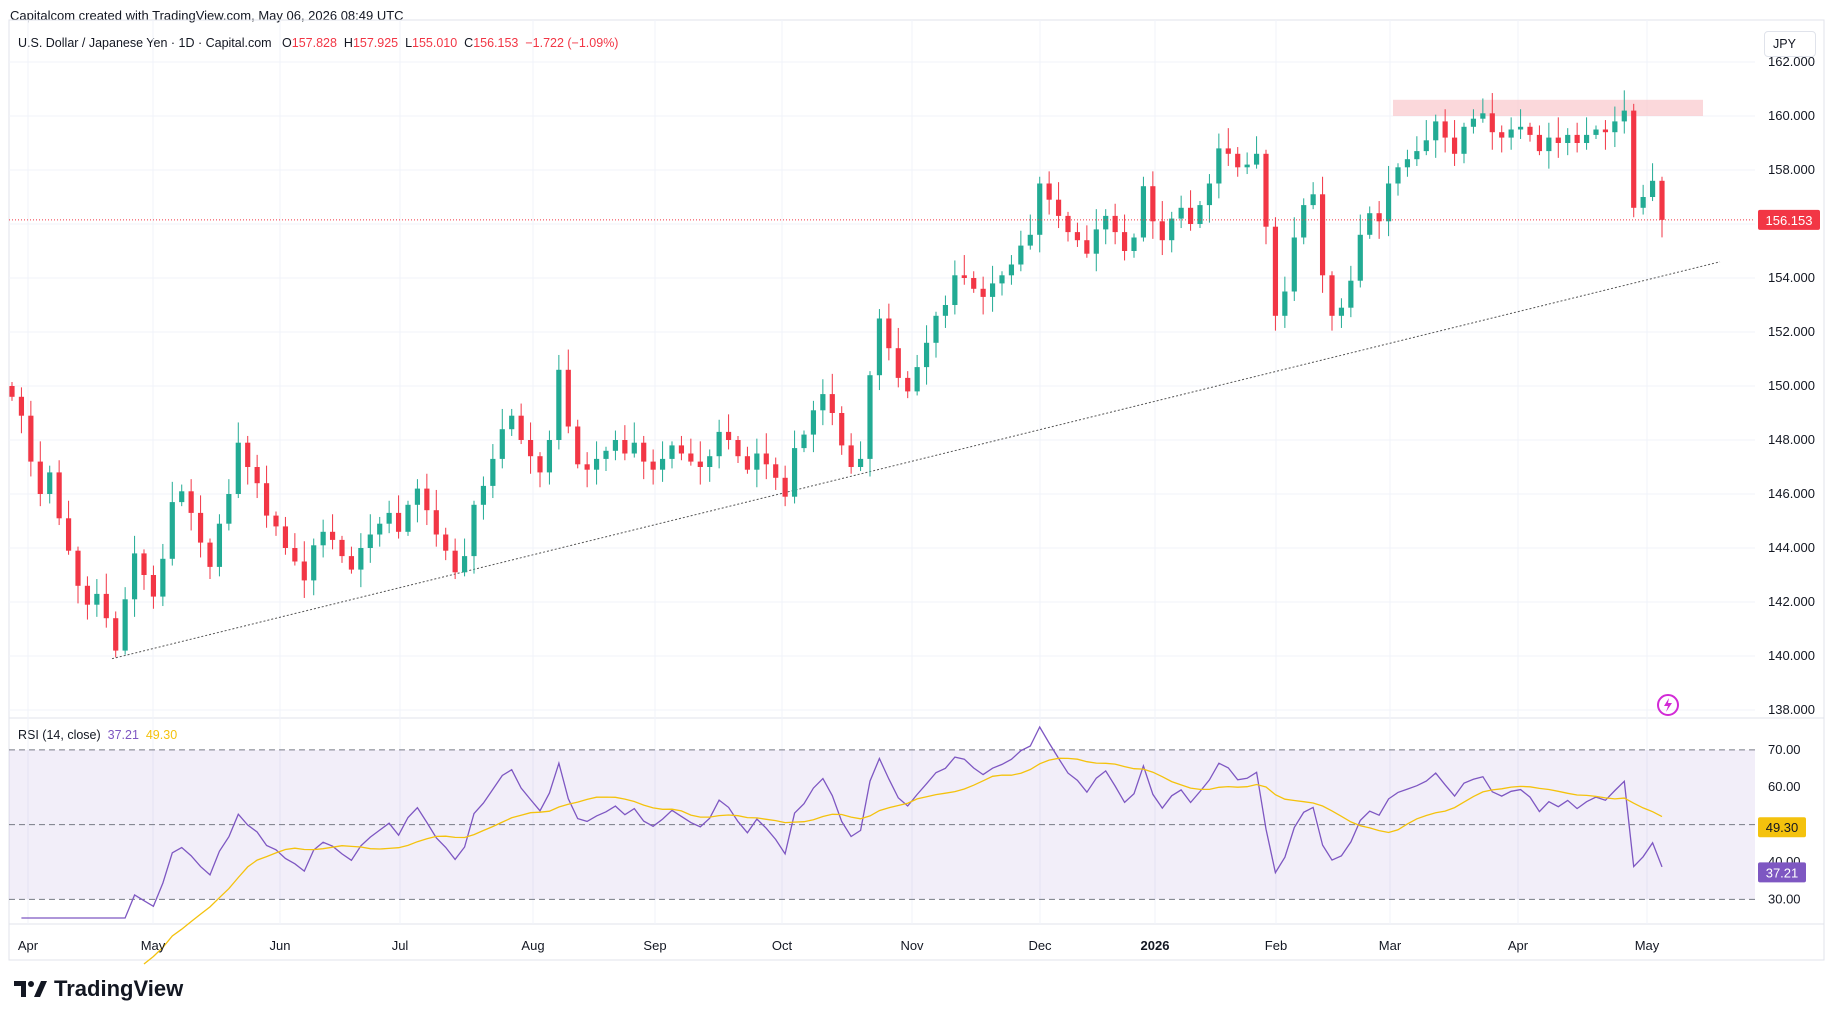 Image resolution: width=1835 pixels, height=1018 pixels. What do you see at coordinates (1791, 331) in the screenshot?
I see `y-tick-label: 152.000` at bounding box center [1791, 331].